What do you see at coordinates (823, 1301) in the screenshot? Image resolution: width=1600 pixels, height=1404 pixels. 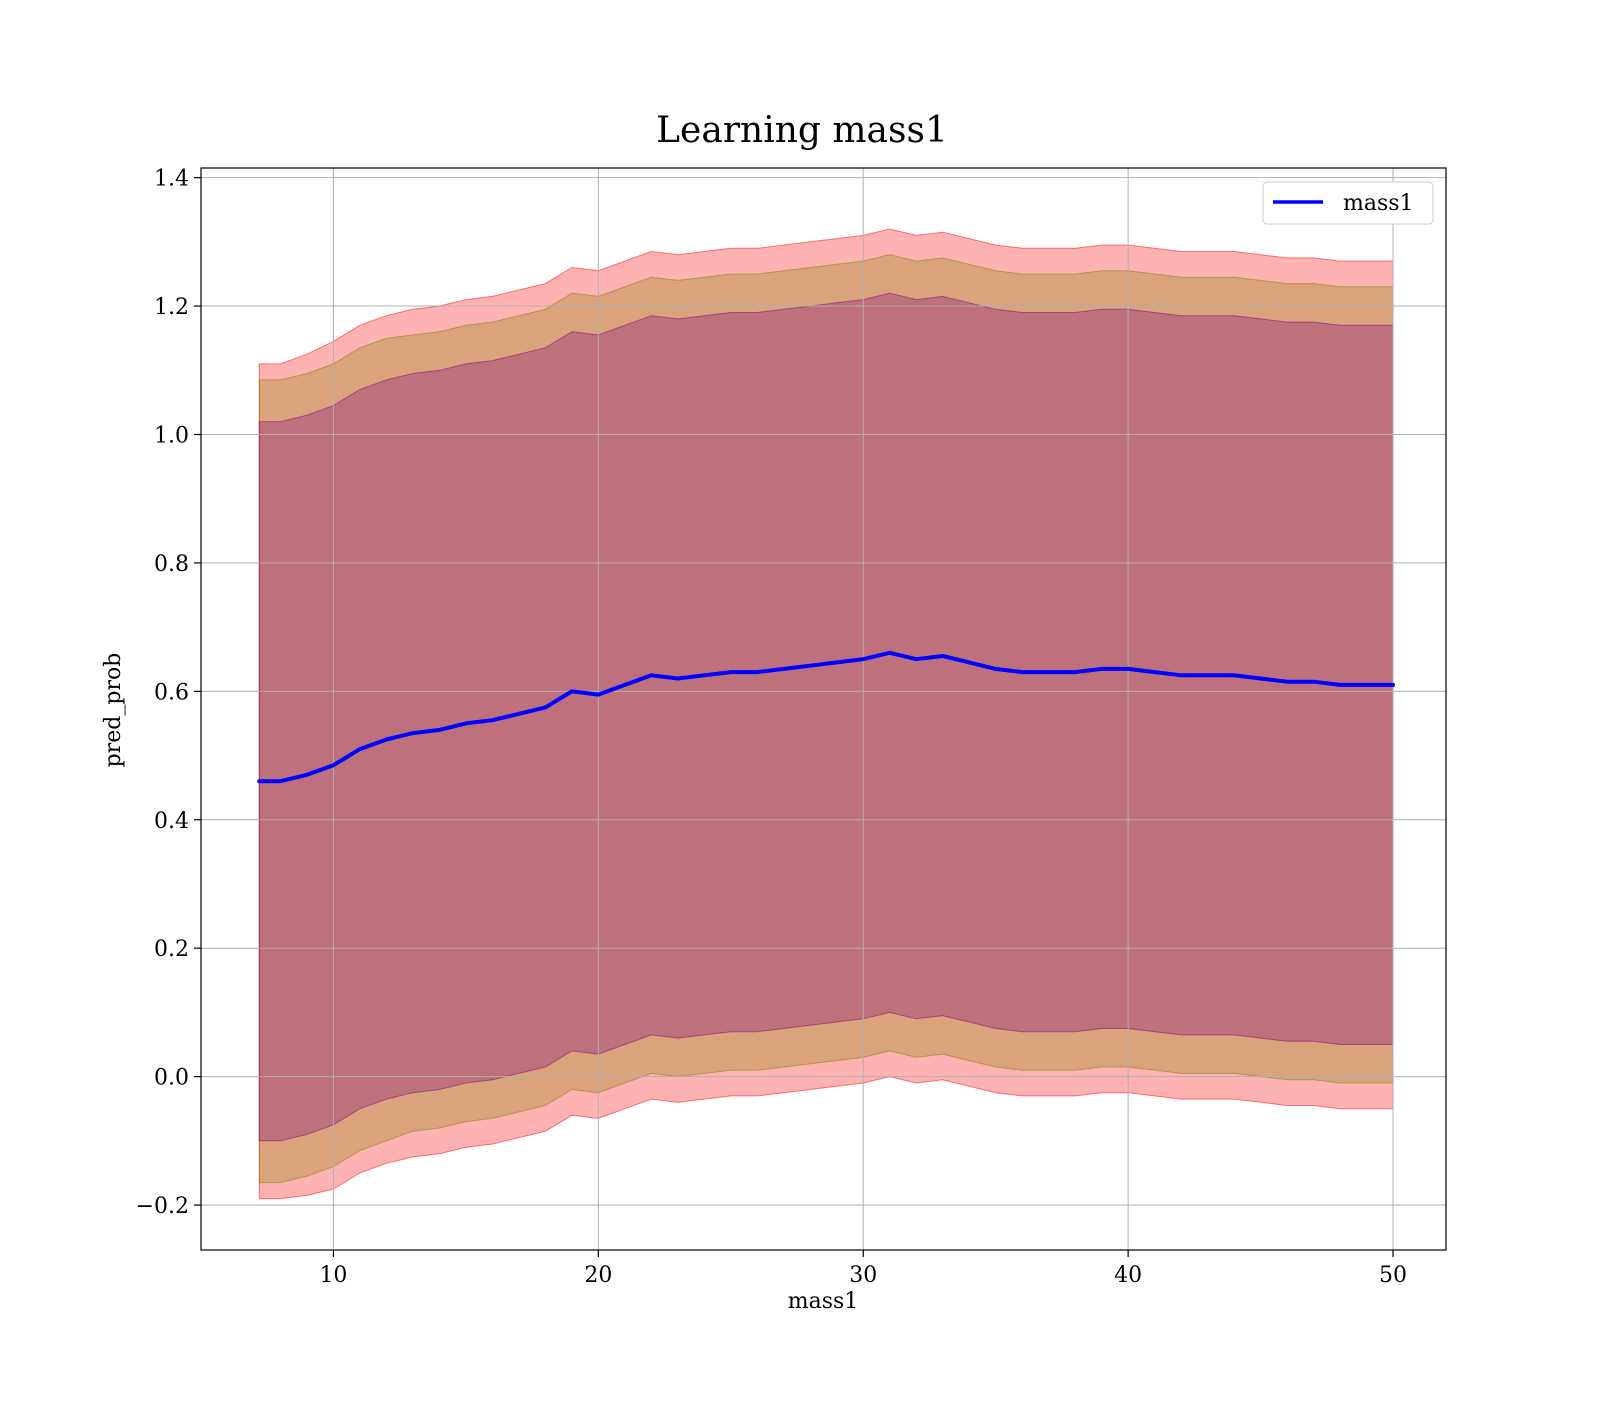 I see `x-axis-label: mass1` at bounding box center [823, 1301].